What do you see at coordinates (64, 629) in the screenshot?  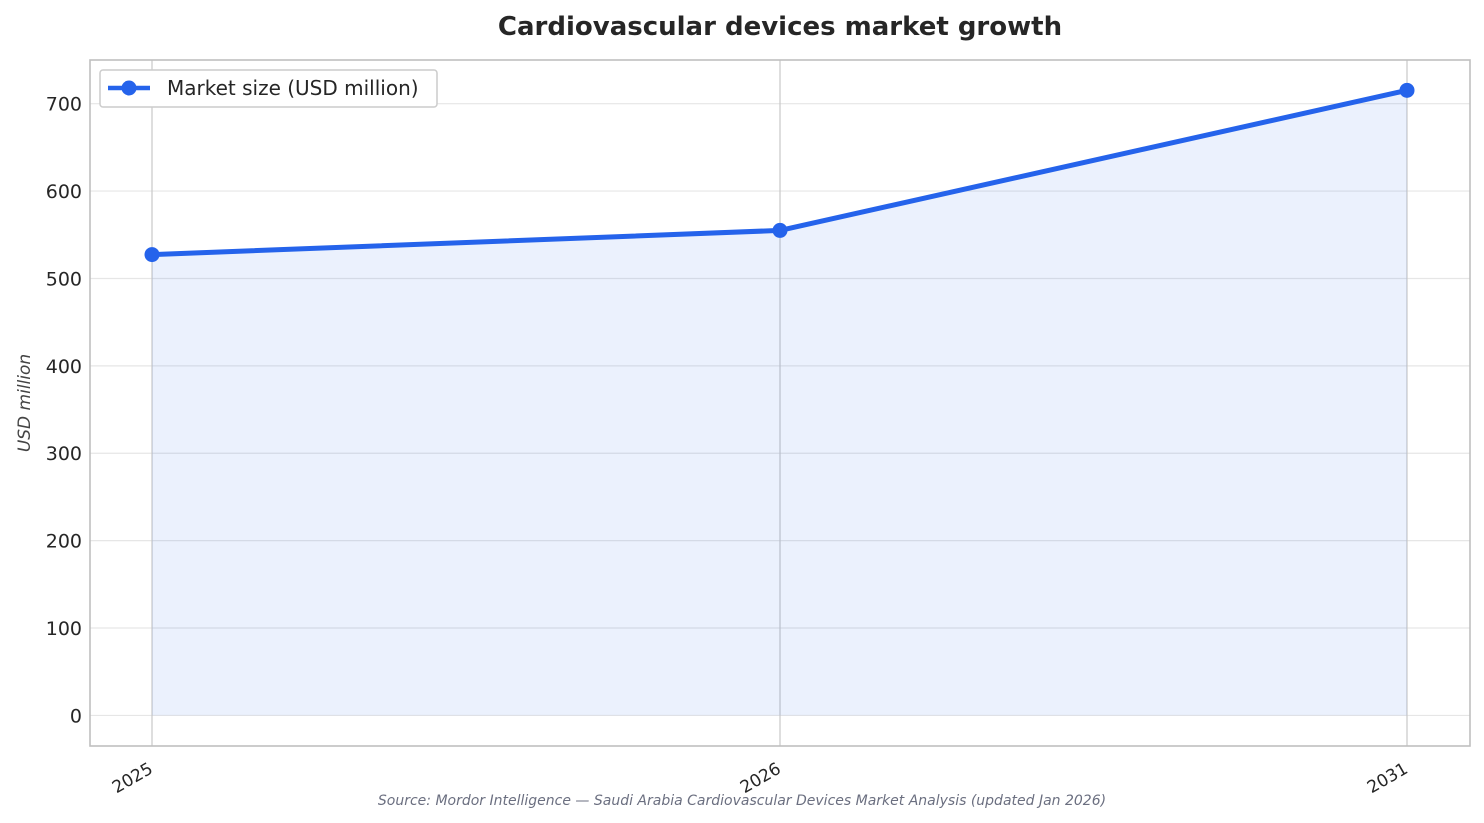 I see `y-tick-label: 100` at bounding box center [64, 629].